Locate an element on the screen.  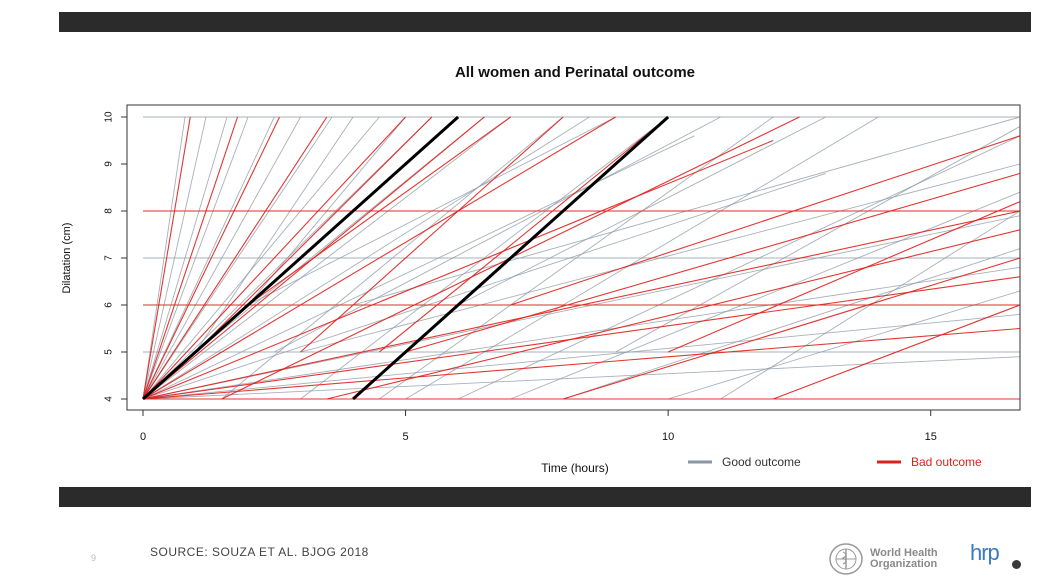
y-tick-label-0: 4 is located at coordinates (109, 399).